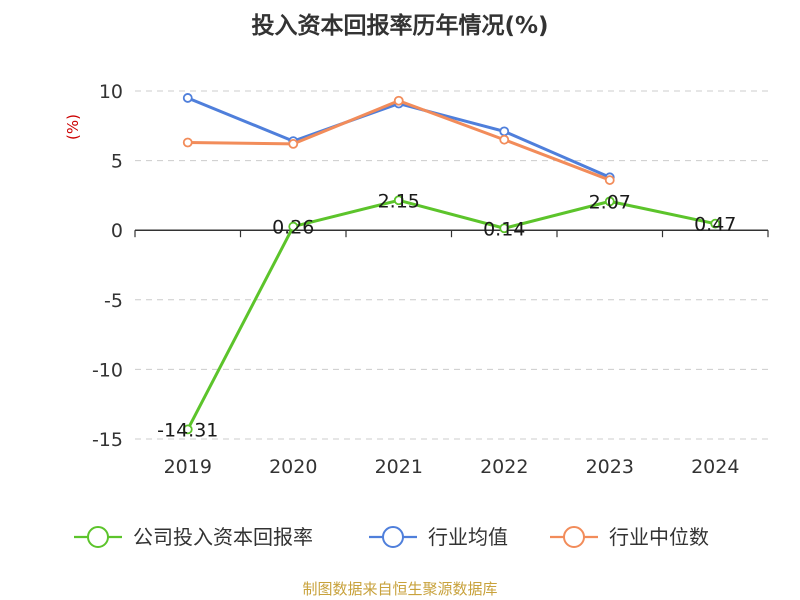 The height and width of the screenshot is (600, 800). Describe the element at coordinates (659, 537) in the screenshot. I see `legend-label: 行业中位数` at that location.